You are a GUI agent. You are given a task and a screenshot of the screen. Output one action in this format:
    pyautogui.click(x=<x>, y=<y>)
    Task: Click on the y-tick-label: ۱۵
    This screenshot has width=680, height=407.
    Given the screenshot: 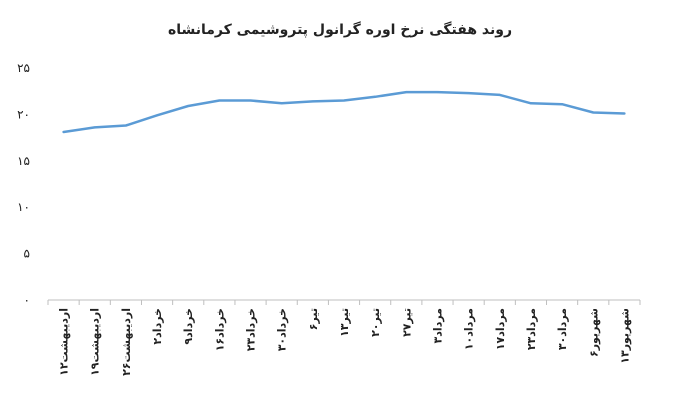 What is the action you would take?
    pyautogui.click(x=23, y=161)
    